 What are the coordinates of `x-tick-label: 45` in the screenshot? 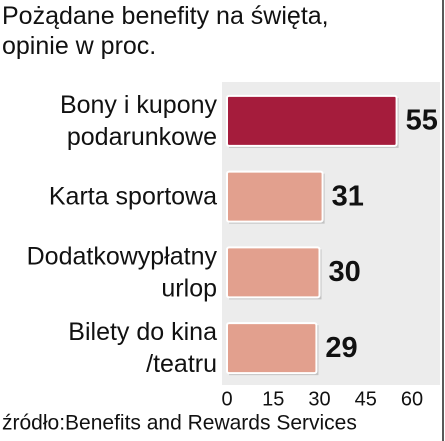 It's located at (366, 399).